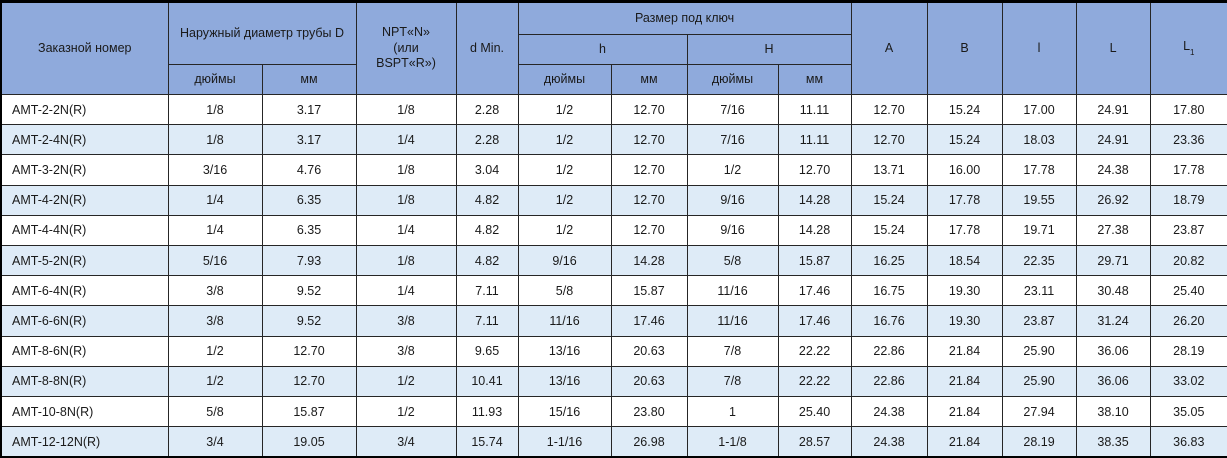 The height and width of the screenshot is (458, 1227). I want to click on cell-order-number: AMT-8-8N(R), so click(84, 381).